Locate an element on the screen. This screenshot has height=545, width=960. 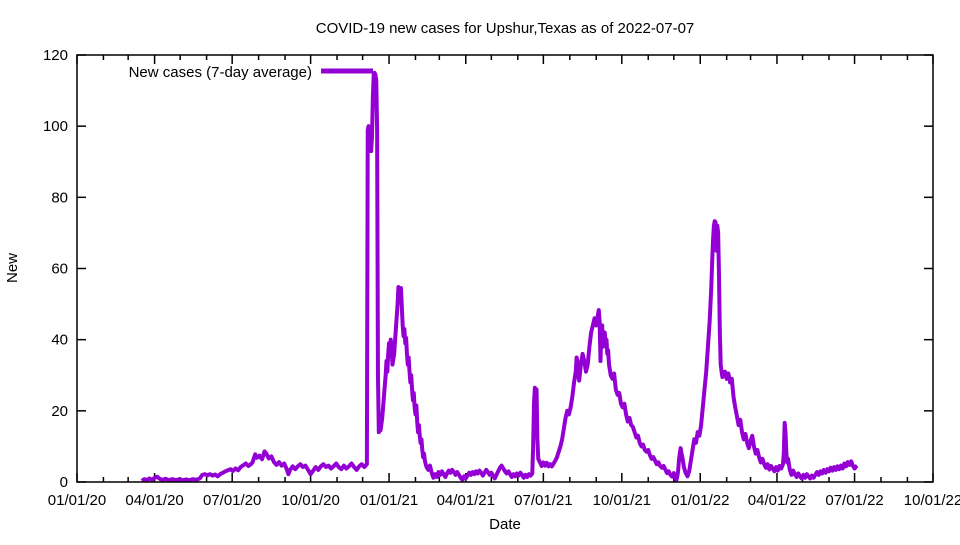
x-tick-label: 04/01/22 is located at coordinates (777, 500).